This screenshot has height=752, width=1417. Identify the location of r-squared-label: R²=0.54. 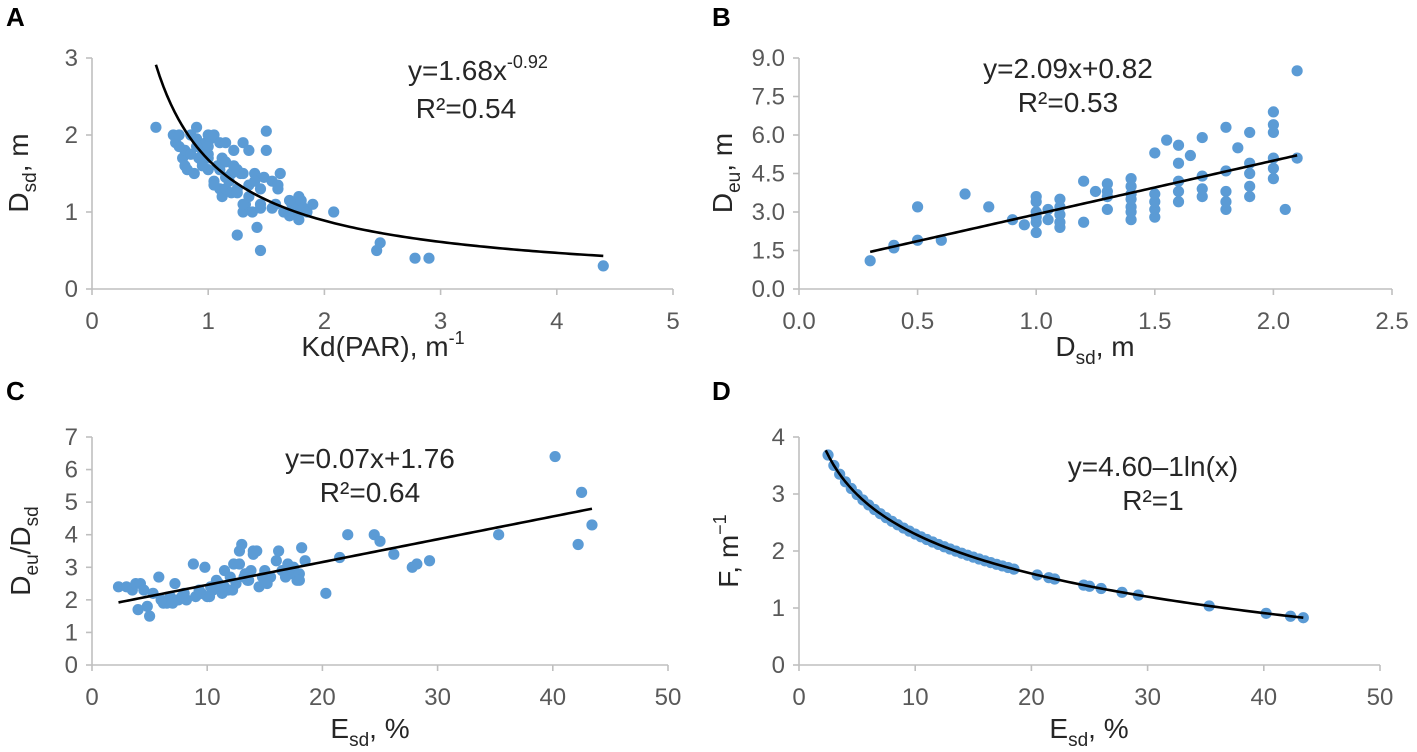
(466, 108).